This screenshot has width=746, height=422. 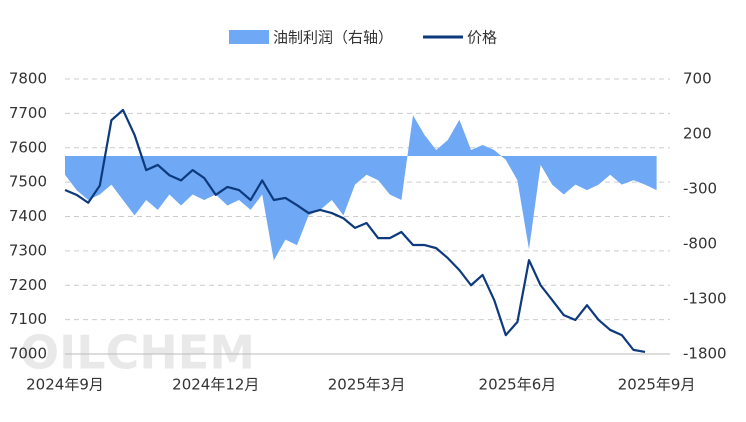 I want to click on legend-label: 油制利润（右轴）, so click(x=333, y=38).